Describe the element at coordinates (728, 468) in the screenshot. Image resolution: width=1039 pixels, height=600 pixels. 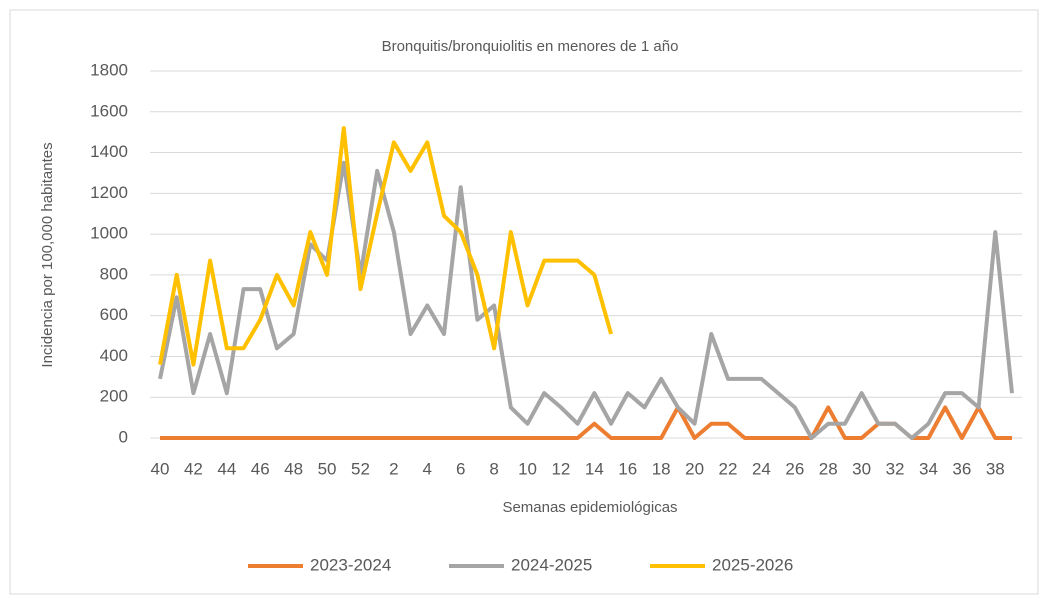
I see `x-tick-label: 22` at that location.